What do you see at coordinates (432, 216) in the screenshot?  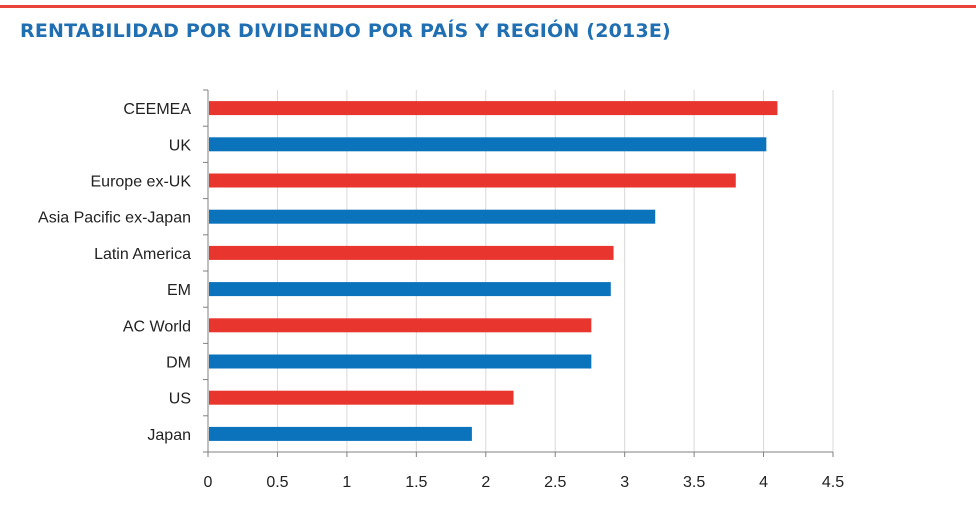 I see `bar-asia-pacific-ex-japan` at bounding box center [432, 216].